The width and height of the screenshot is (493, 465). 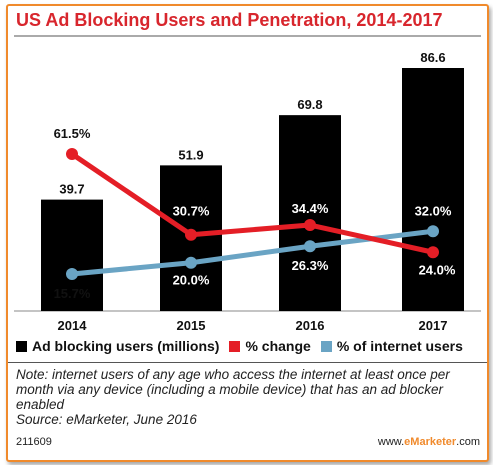 What do you see at coordinates (391, 442) in the screenshot?
I see `brand-prefix: www.` at bounding box center [391, 442].